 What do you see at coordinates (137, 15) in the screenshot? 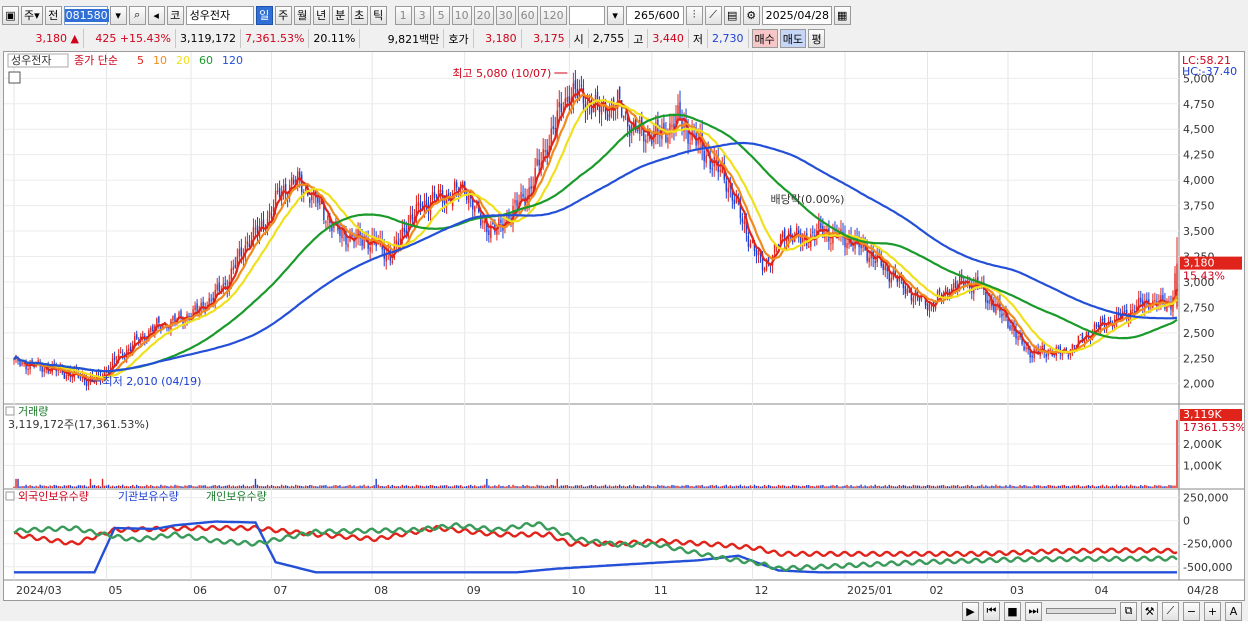
I see `search-icon: ⌕` at bounding box center [137, 15].